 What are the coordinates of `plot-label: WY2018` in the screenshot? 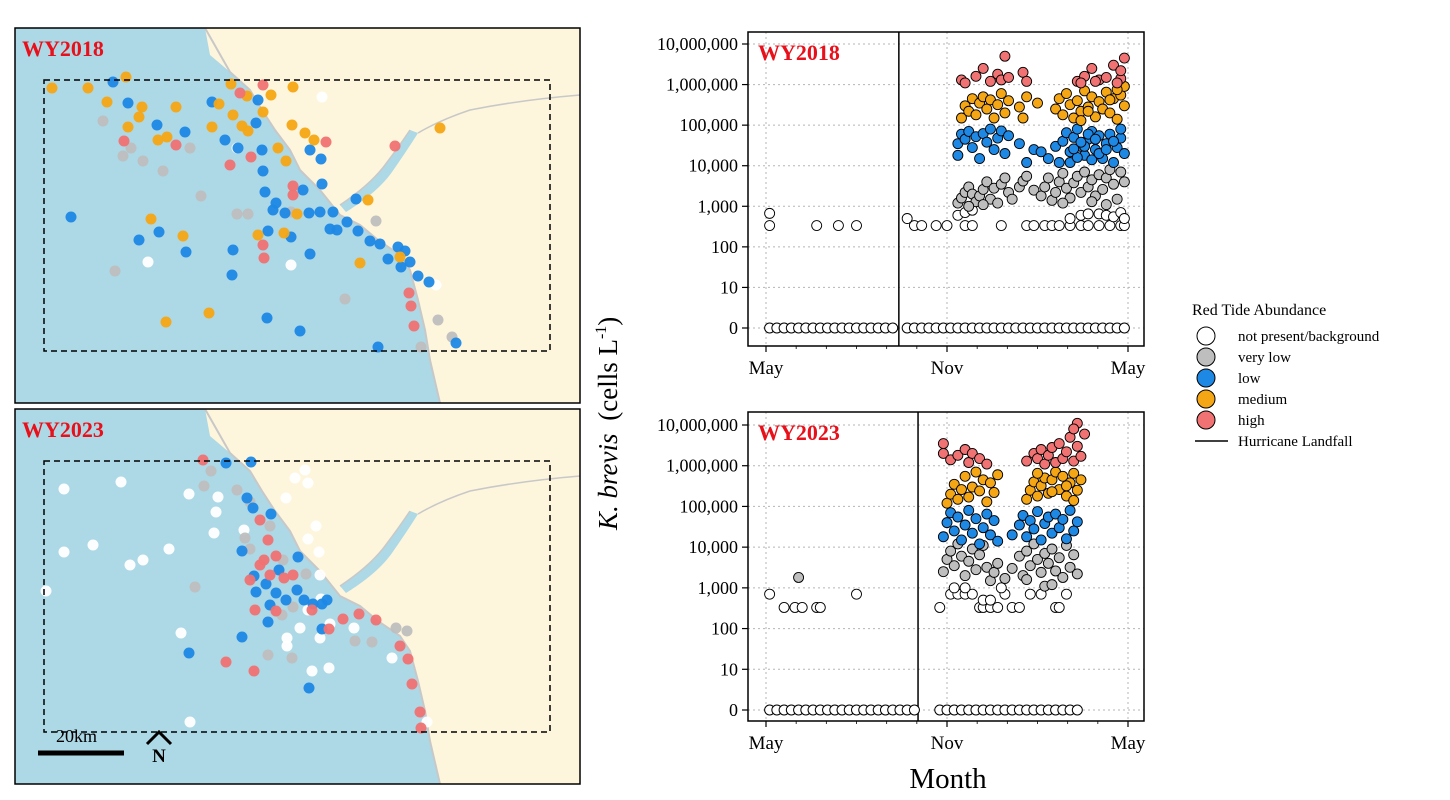 It's located at (799, 52).